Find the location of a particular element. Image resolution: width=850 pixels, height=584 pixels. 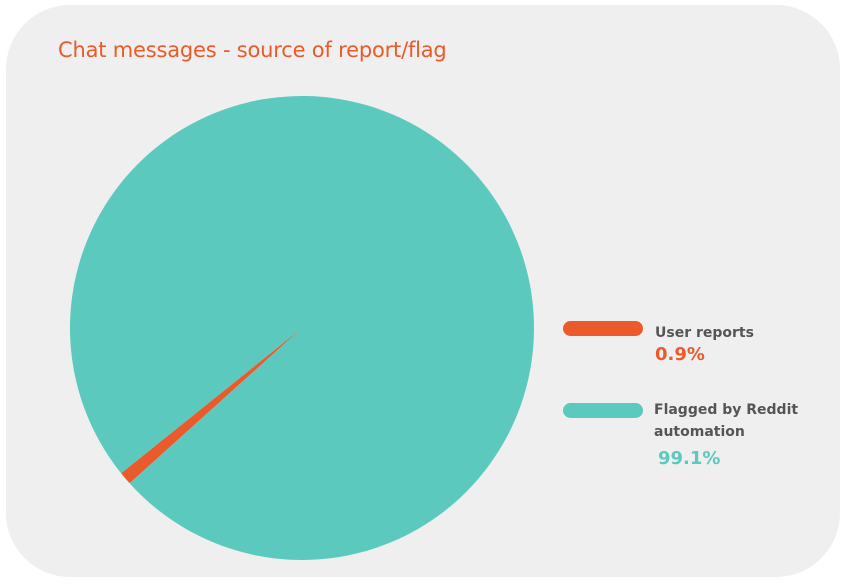

legend-value-user-reports: 0.9% is located at coordinates (680, 354).